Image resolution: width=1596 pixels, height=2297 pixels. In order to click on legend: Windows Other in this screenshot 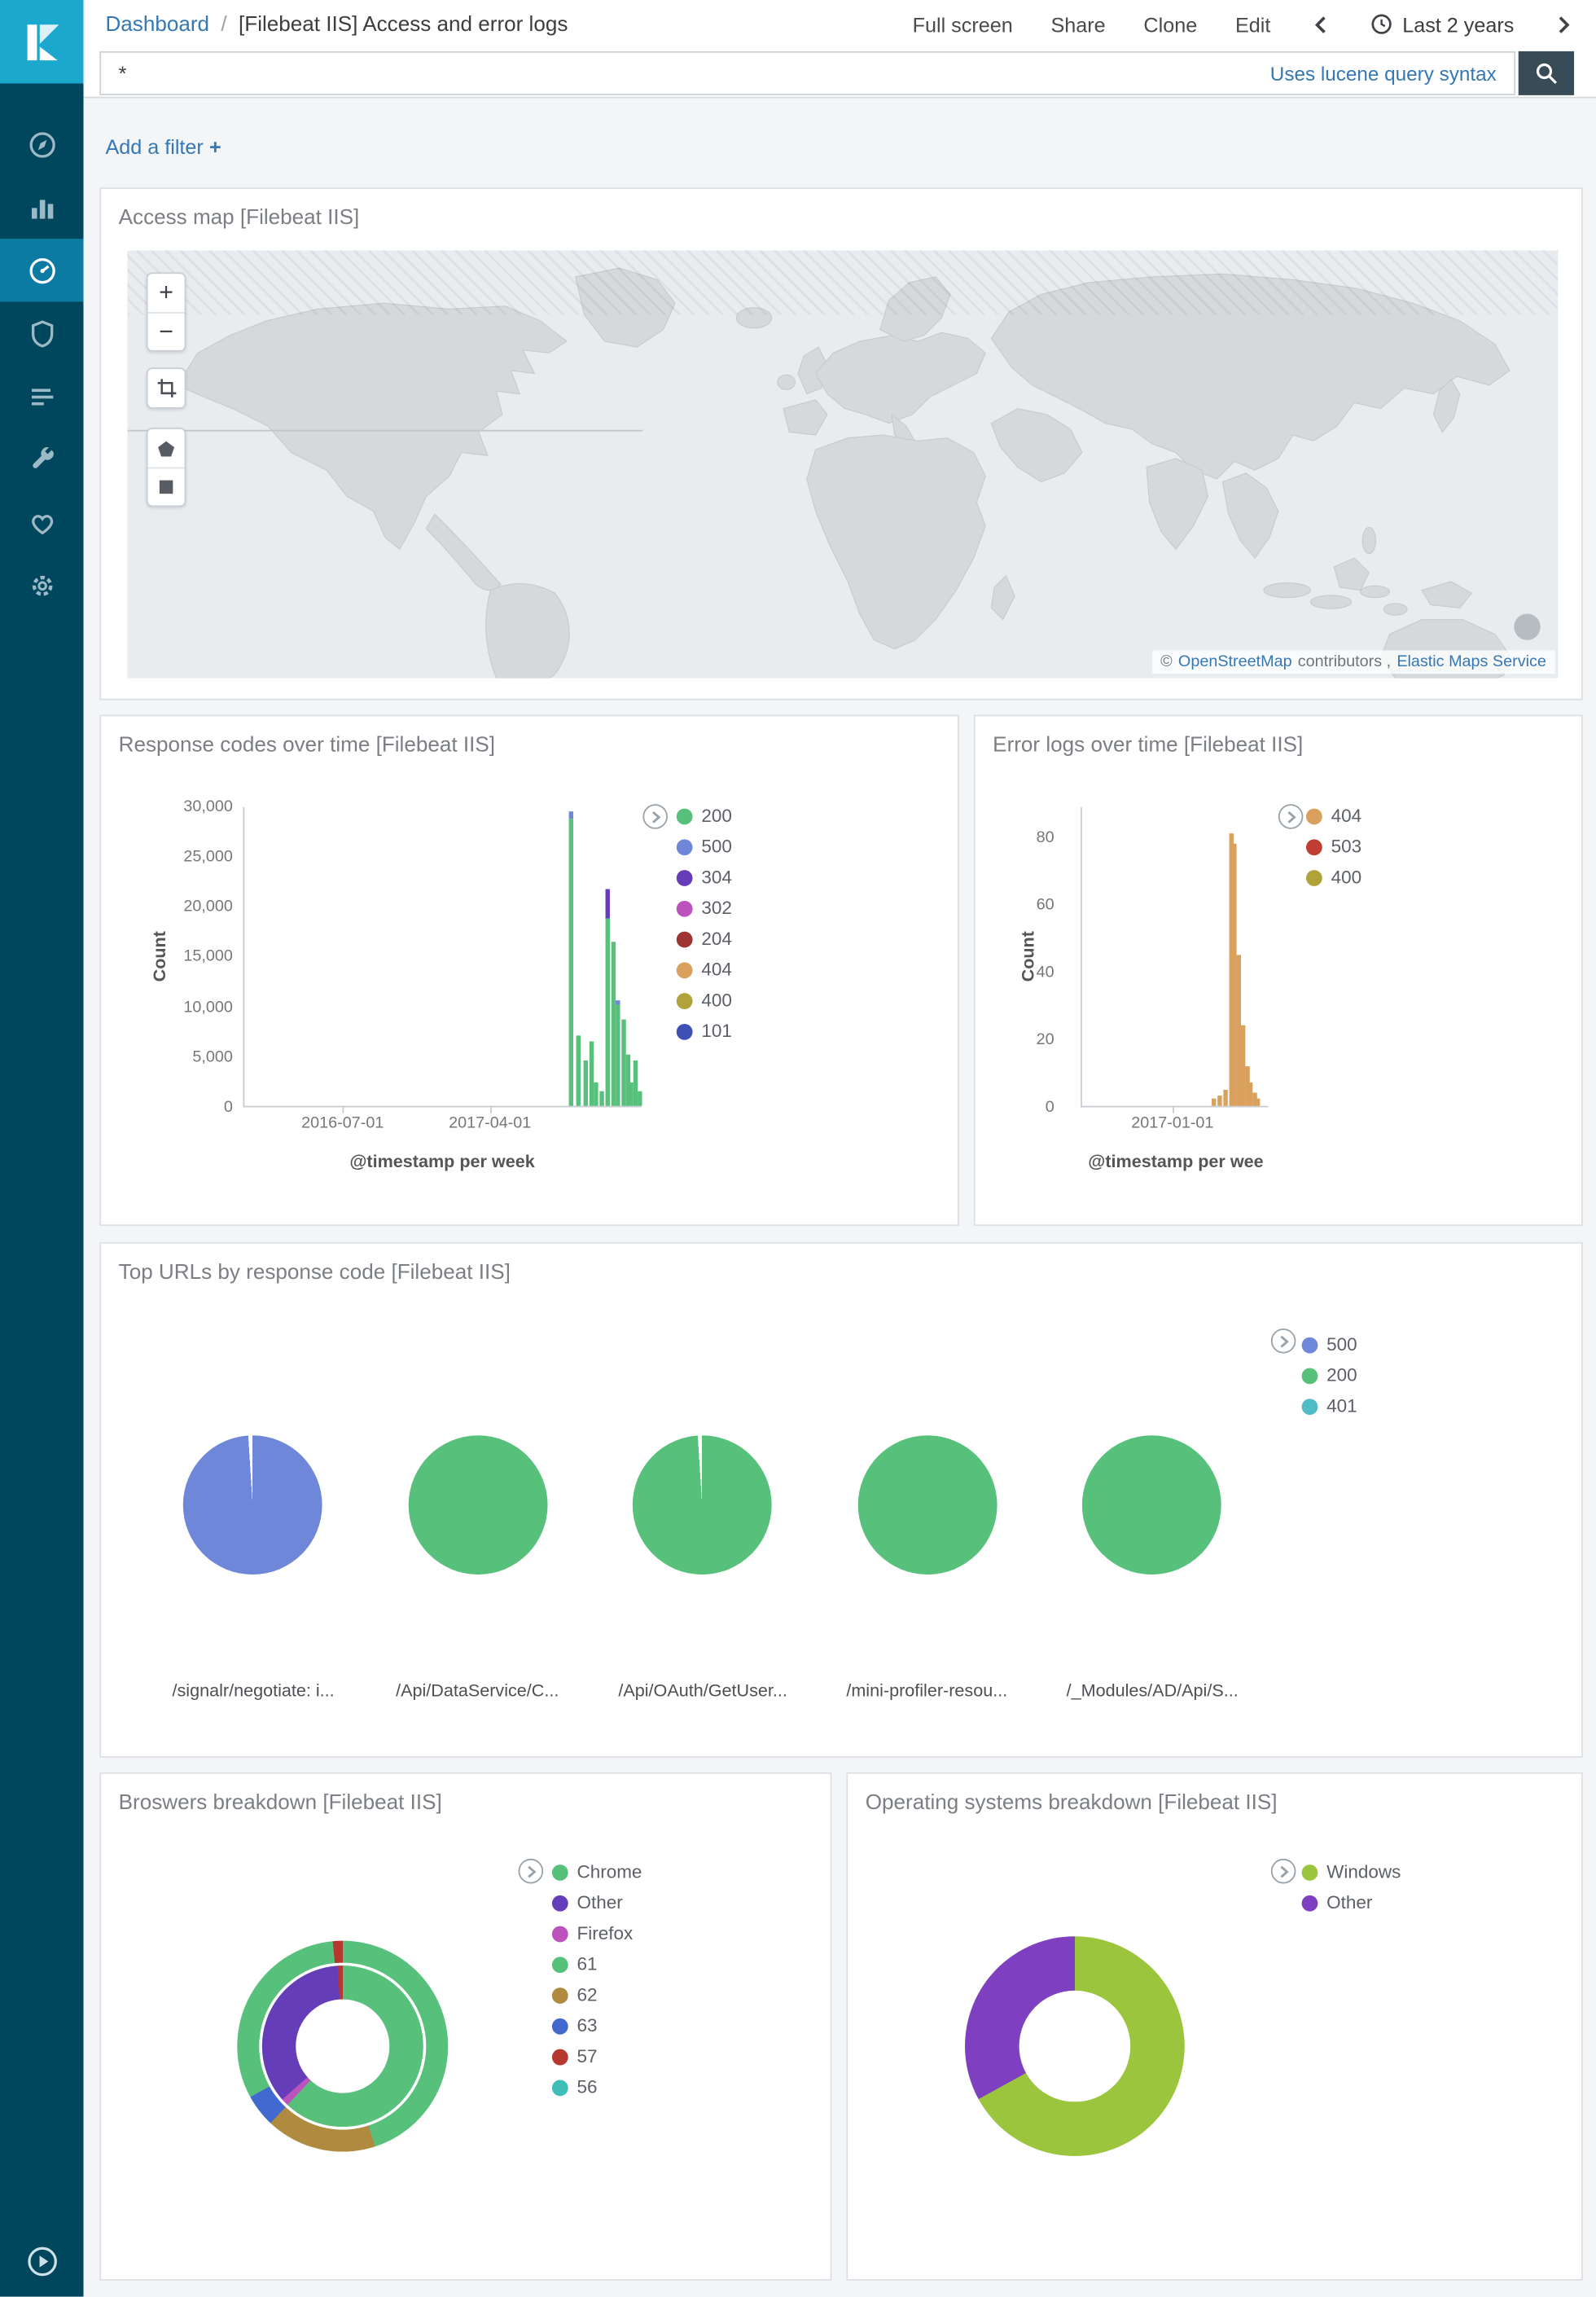, I will do `click(1351, 1887)`.